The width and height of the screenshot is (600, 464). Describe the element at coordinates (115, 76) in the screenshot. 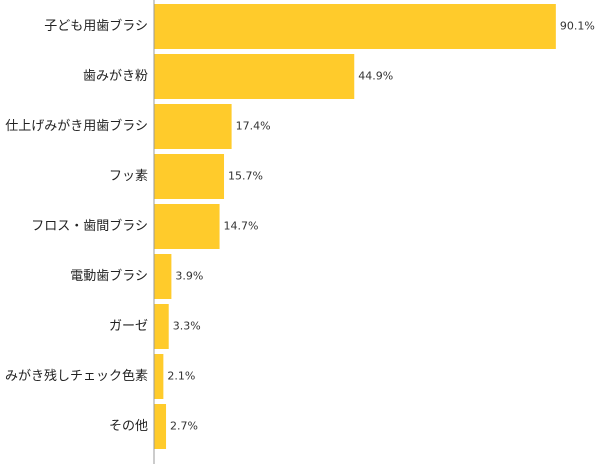

I see `category-label-1: 歯みがき粉` at that location.